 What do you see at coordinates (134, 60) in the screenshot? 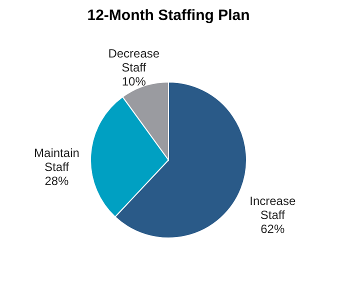
I see `slice-label: Decrease Staff` at bounding box center [134, 60].